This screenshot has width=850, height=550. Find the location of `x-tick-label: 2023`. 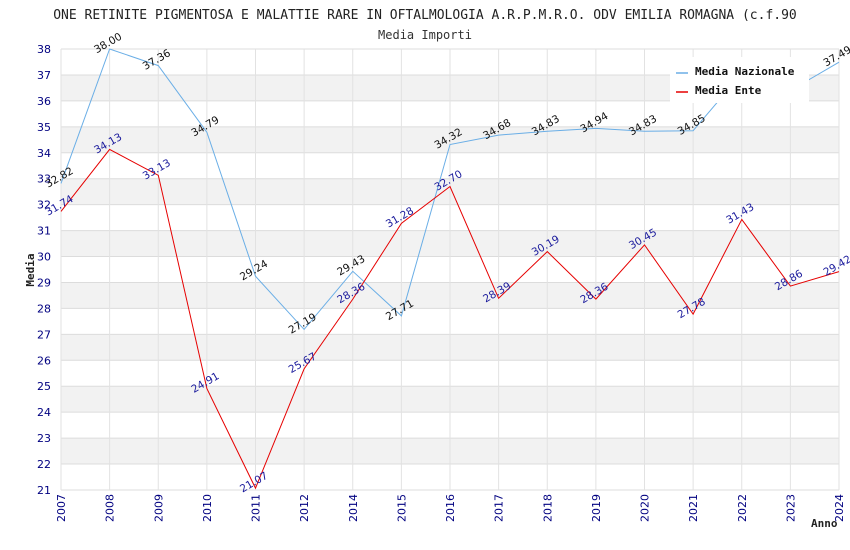

x-tick-label: 2023 is located at coordinates (790, 508).